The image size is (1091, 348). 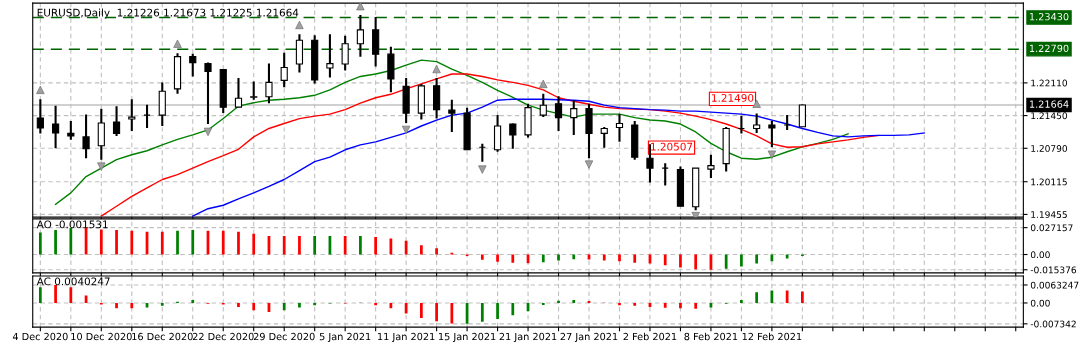 I want to click on x-tick-label: 12 Feb 2021, so click(x=772, y=336).